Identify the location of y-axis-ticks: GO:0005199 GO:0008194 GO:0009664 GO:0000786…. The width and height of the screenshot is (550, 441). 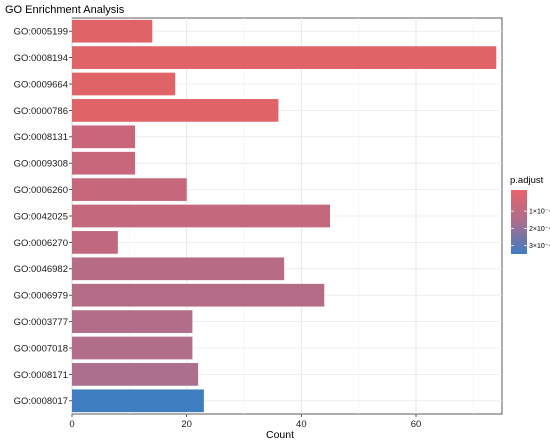
(43, 217).